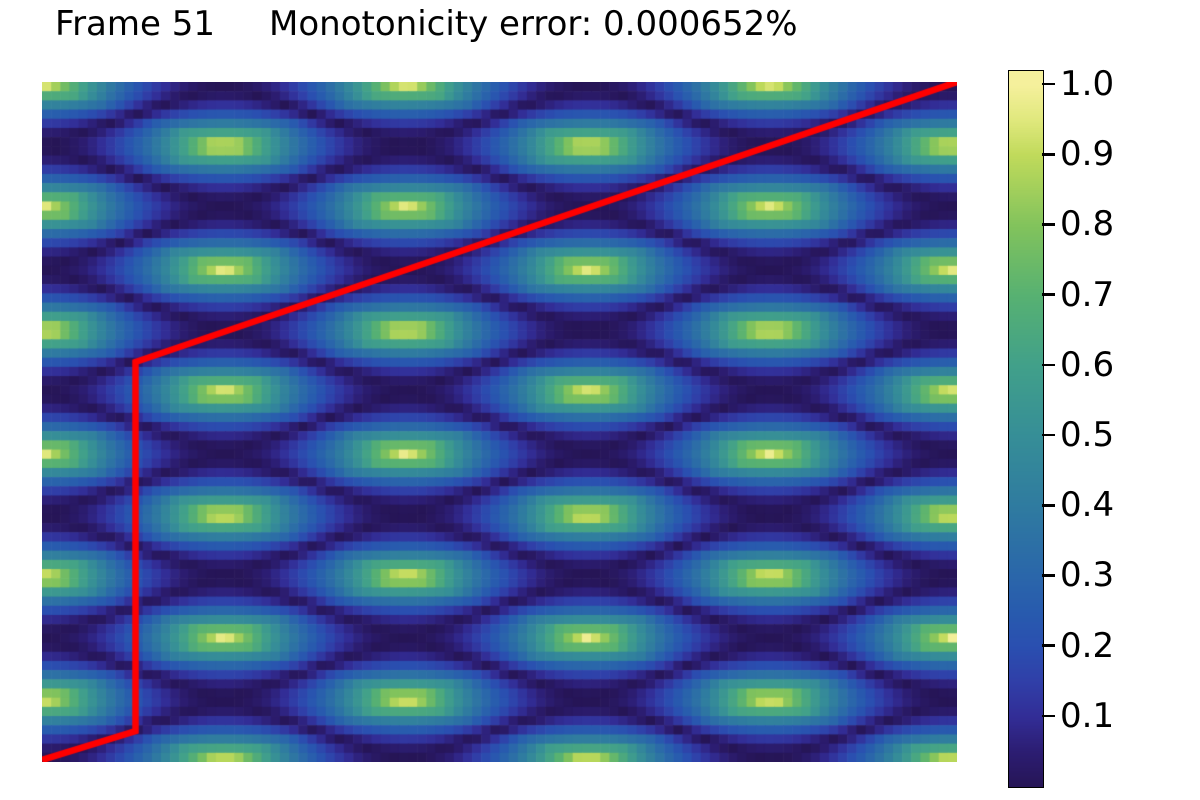 Image resolution: width=1200 pixels, height=800 pixels. I want to click on colorbar-tick-label: 0.9, so click(1087, 154).